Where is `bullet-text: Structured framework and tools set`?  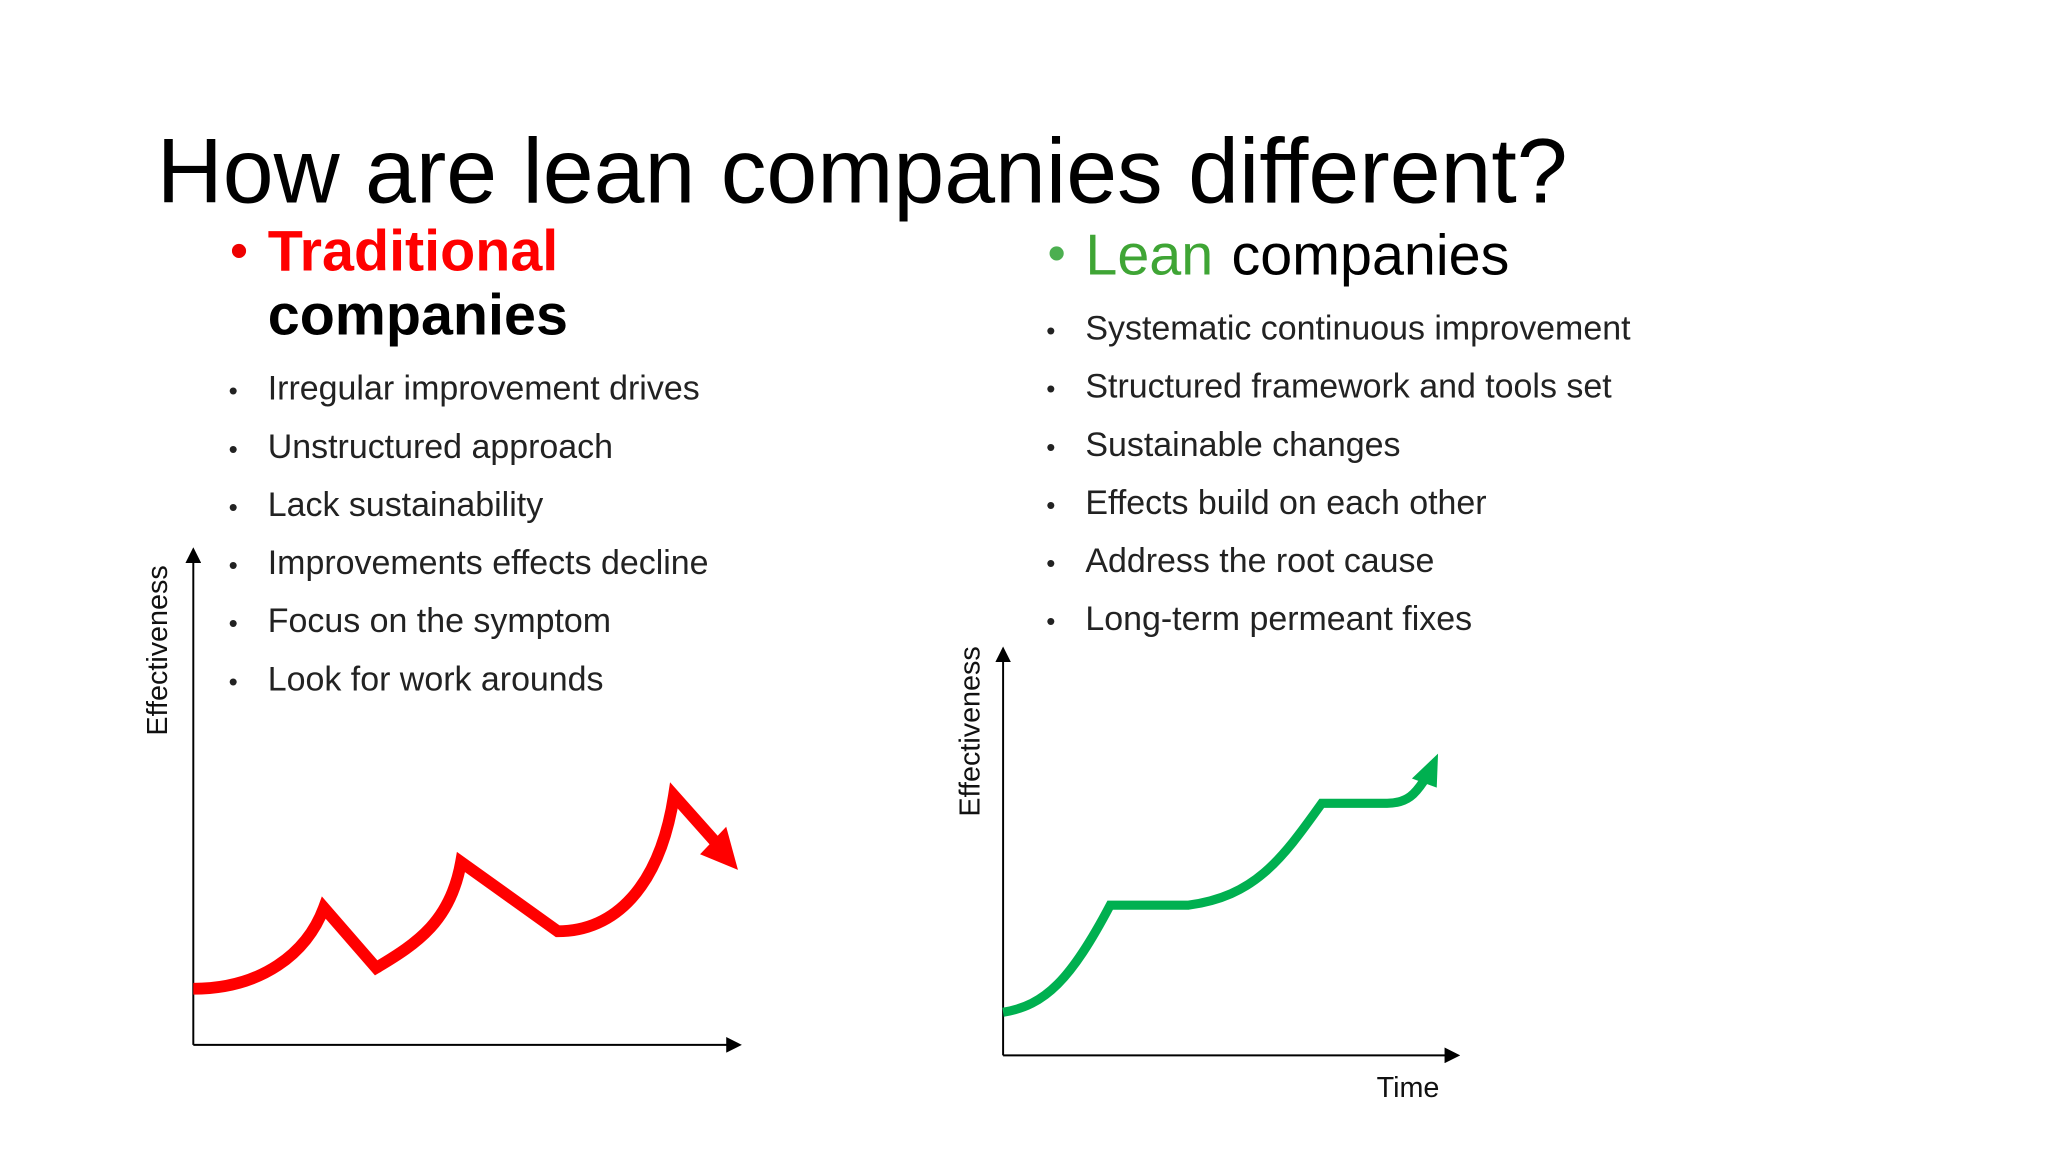 bullet-text: Structured framework and tools set is located at coordinates (1348, 387).